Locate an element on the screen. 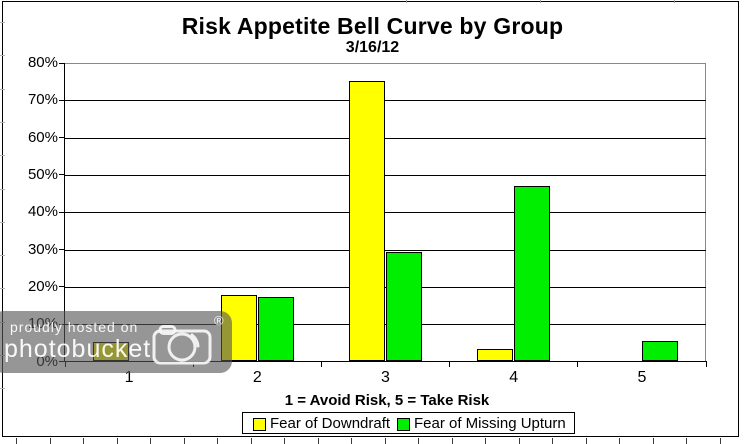  y-tick-label-40%: 40% is located at coordinates (42, 212).